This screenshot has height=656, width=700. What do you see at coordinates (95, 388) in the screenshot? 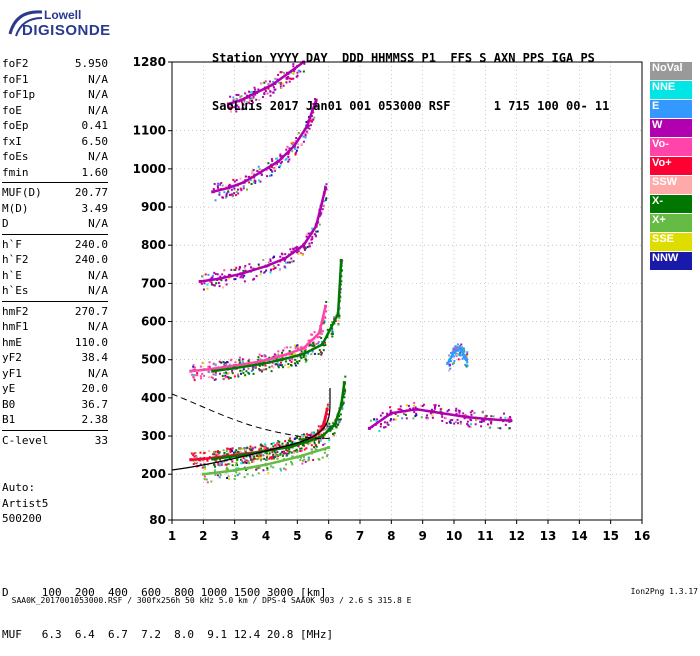
I see `param-value: 20.0` at bounding box center [95, 388].